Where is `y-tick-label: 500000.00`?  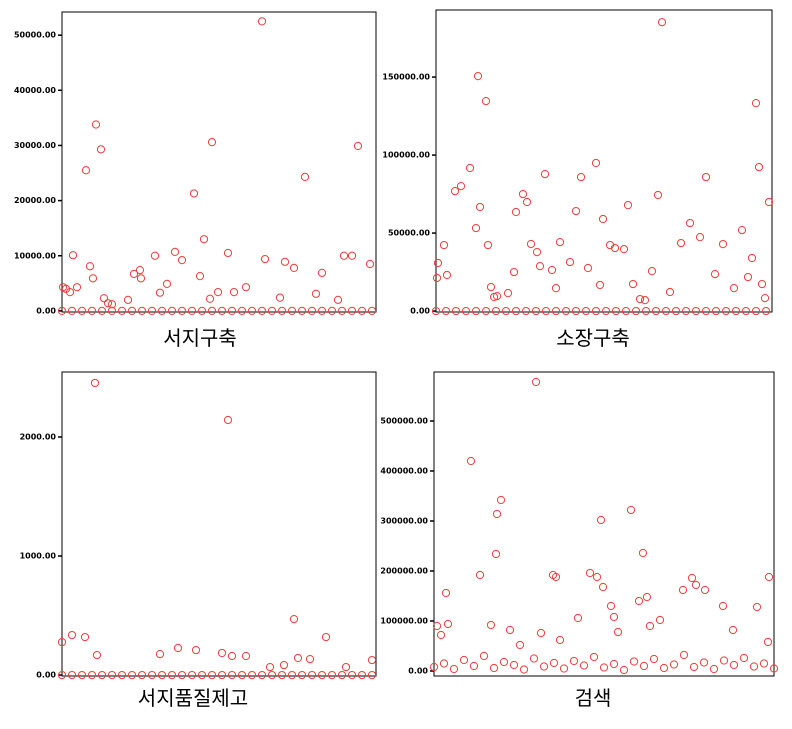 y-tick-label: 500000.00 is located at coordinates (404, 421).